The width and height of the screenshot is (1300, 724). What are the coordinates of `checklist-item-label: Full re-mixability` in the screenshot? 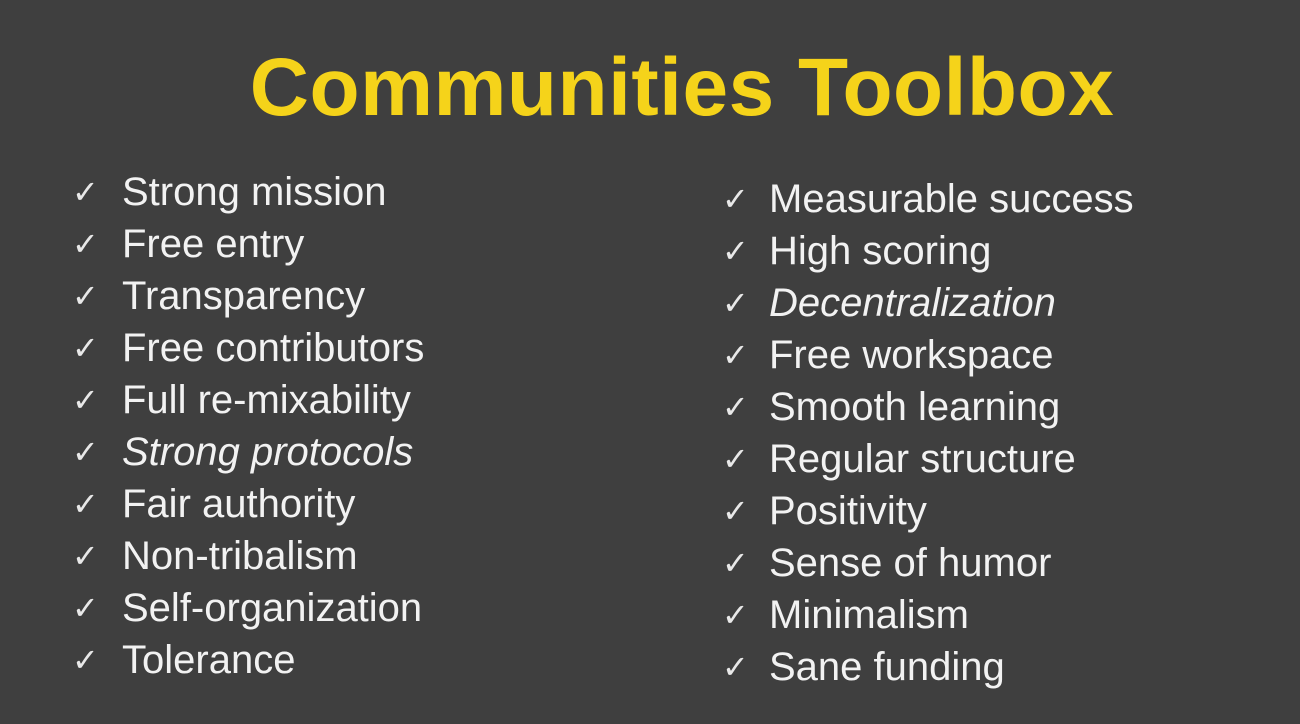 It's located at (266, 400).